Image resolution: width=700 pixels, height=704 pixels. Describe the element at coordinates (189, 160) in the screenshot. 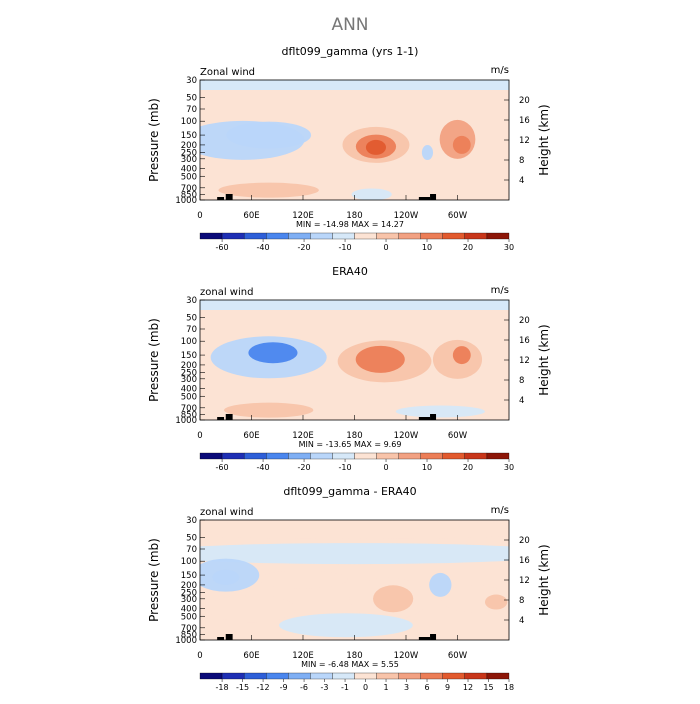

I see `pressure-tick-label: 300` at that location.